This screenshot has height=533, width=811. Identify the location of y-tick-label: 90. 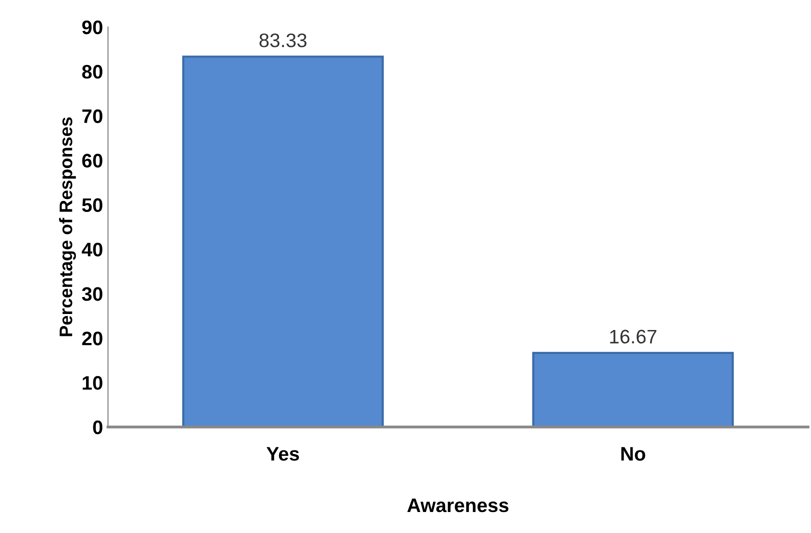
(92, 27).